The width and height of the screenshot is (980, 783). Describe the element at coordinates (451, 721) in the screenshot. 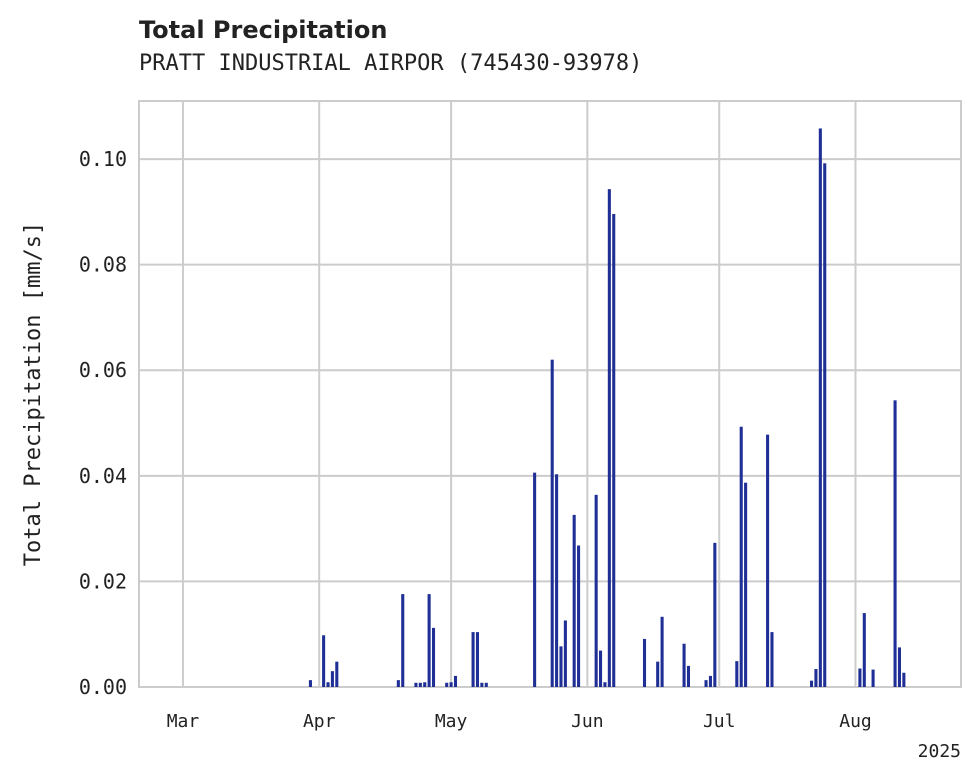

I see `x-tick-label: May` at that location.